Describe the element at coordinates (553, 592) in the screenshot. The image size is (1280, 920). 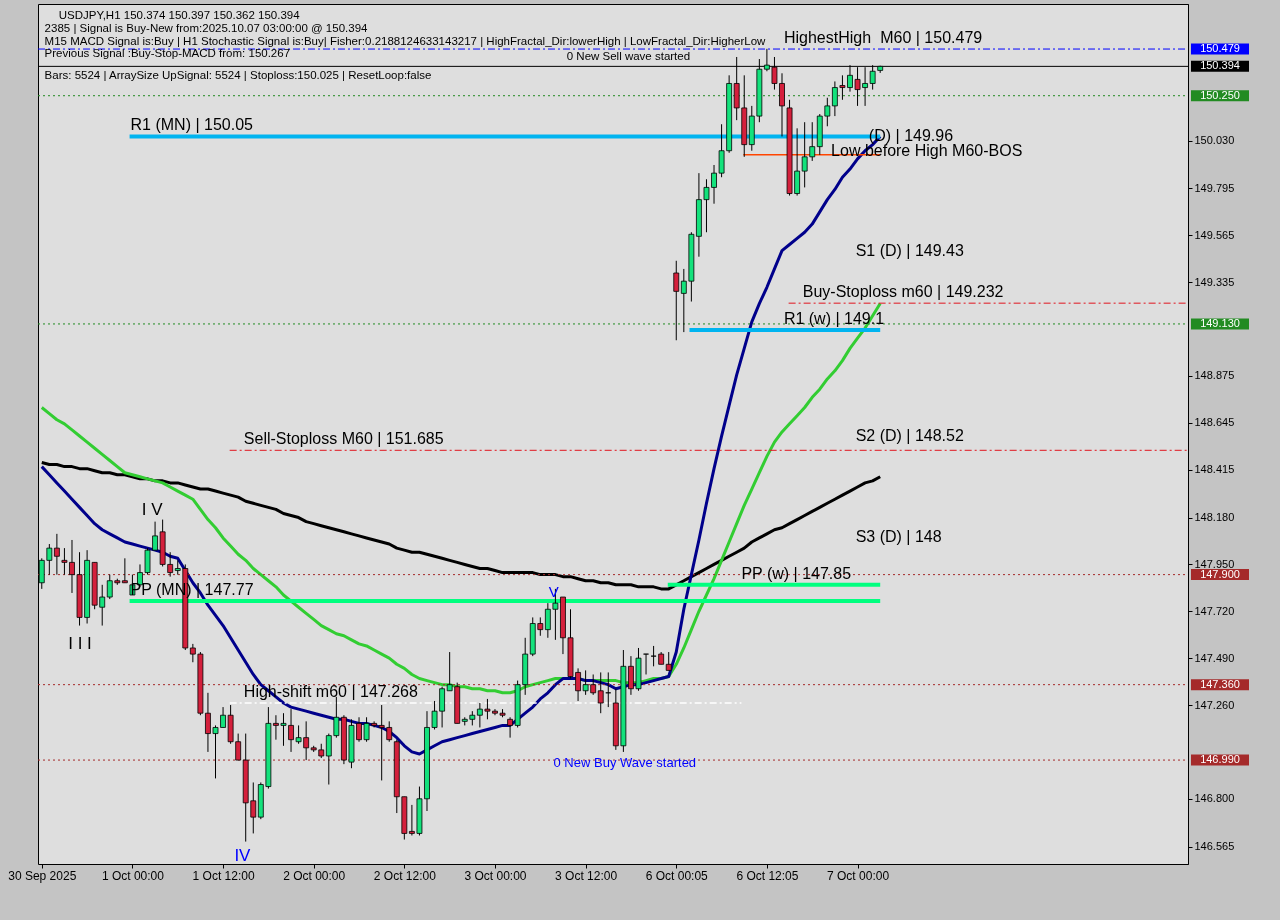
I see `annotation: V` at that location.